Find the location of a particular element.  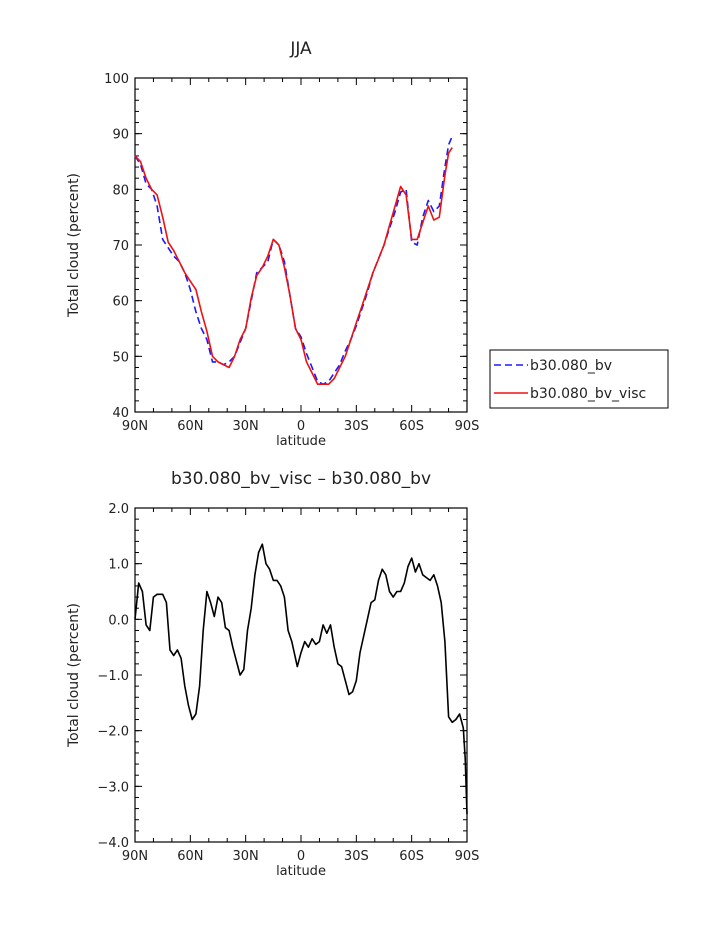

chart1-x-tick-label: 30N is located at coordinates (246, 426).